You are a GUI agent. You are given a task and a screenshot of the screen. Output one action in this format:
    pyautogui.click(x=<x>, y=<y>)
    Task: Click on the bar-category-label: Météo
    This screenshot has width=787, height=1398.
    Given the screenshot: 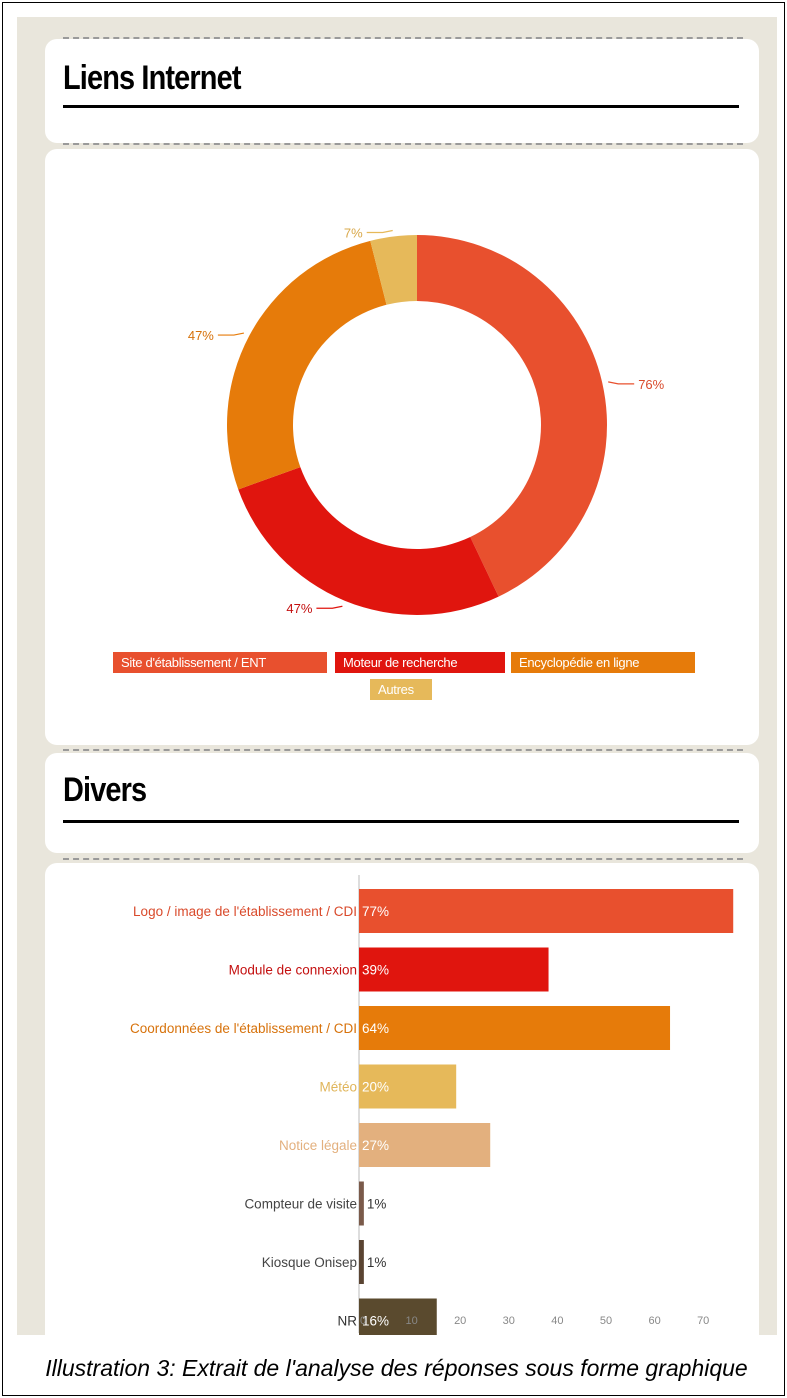 What is the action you would take?
    pyautogui.click(x=338, y=1087)
    